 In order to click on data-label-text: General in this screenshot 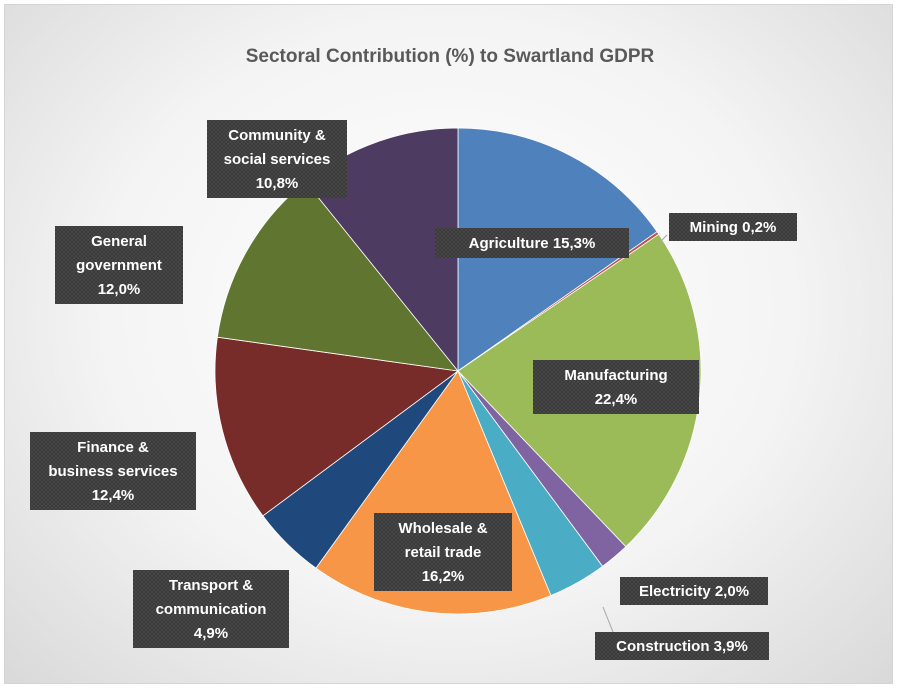, I will do `click(119, 241)`.